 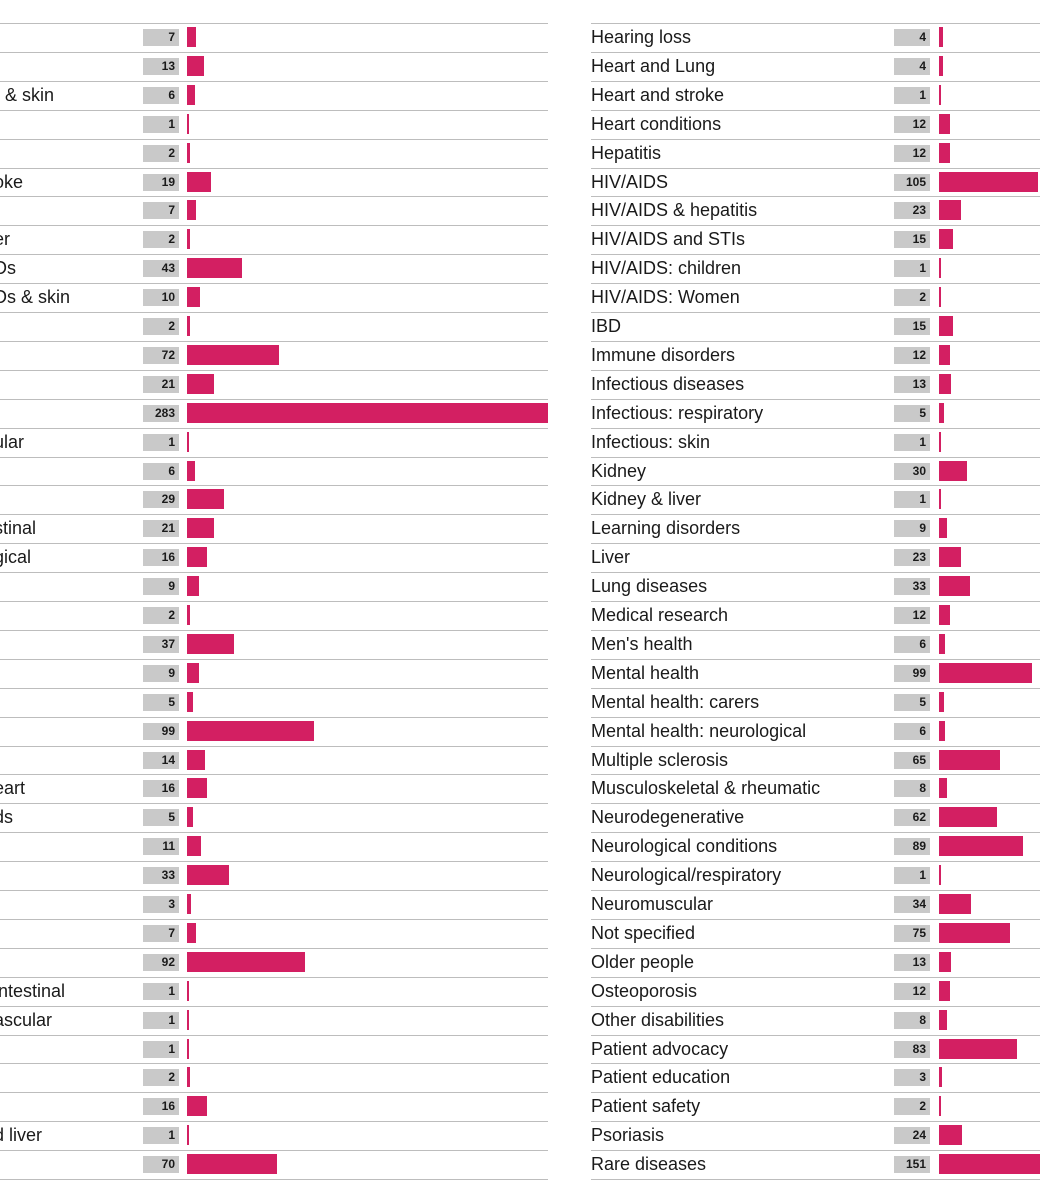 I want to click on value-label: 15, so click(x=912, y=240).